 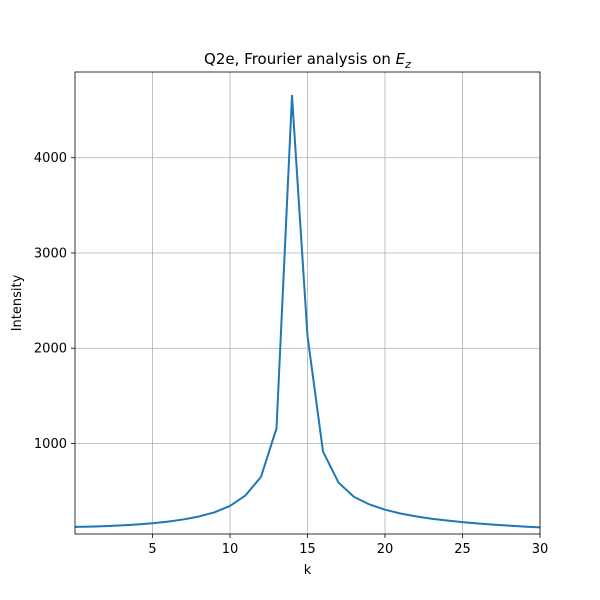 I want to click on chart-title: Q2e, Frourier analysis on Ez, so click(x=307, y=60).